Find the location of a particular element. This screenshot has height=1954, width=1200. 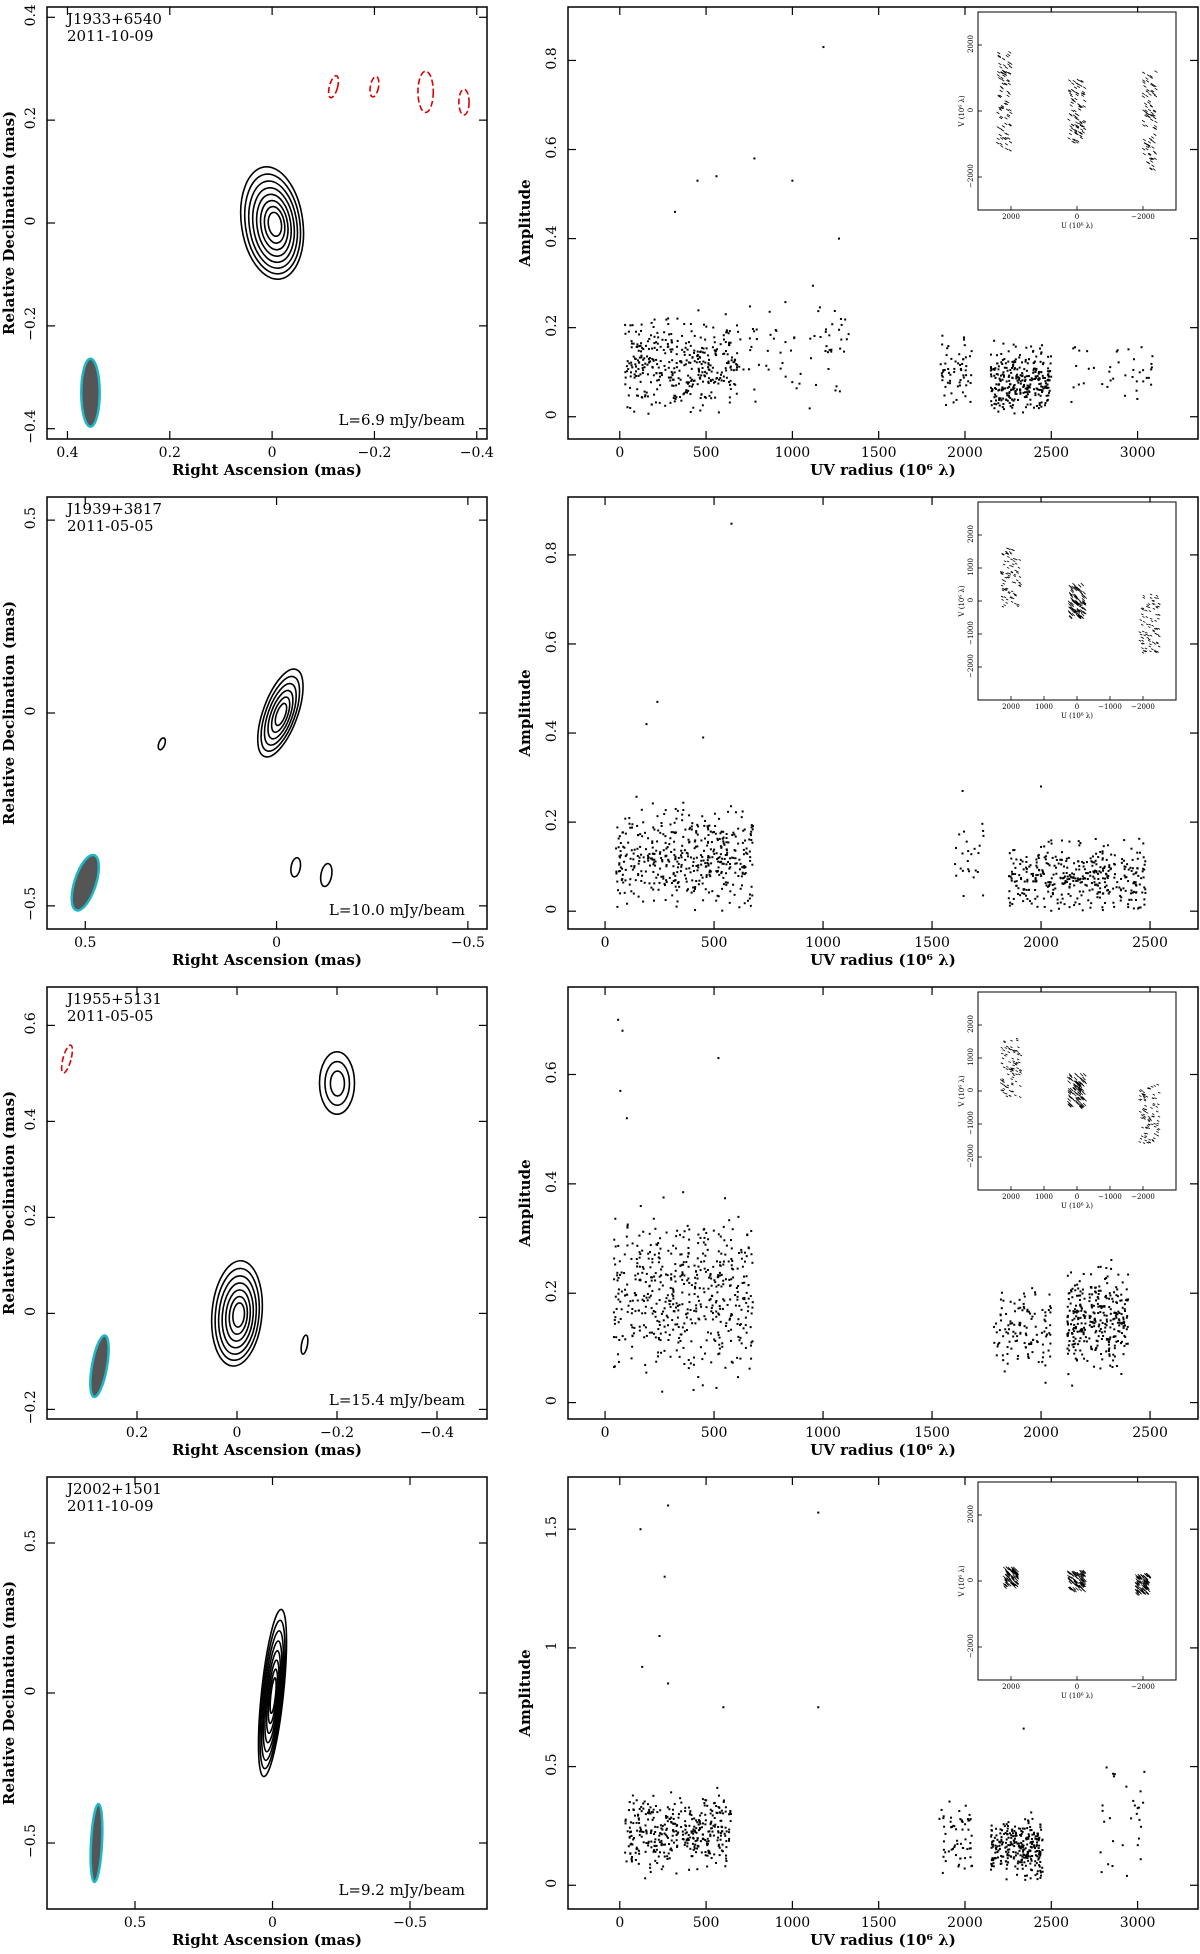

contour-line is located at coordinates (273, 1696).